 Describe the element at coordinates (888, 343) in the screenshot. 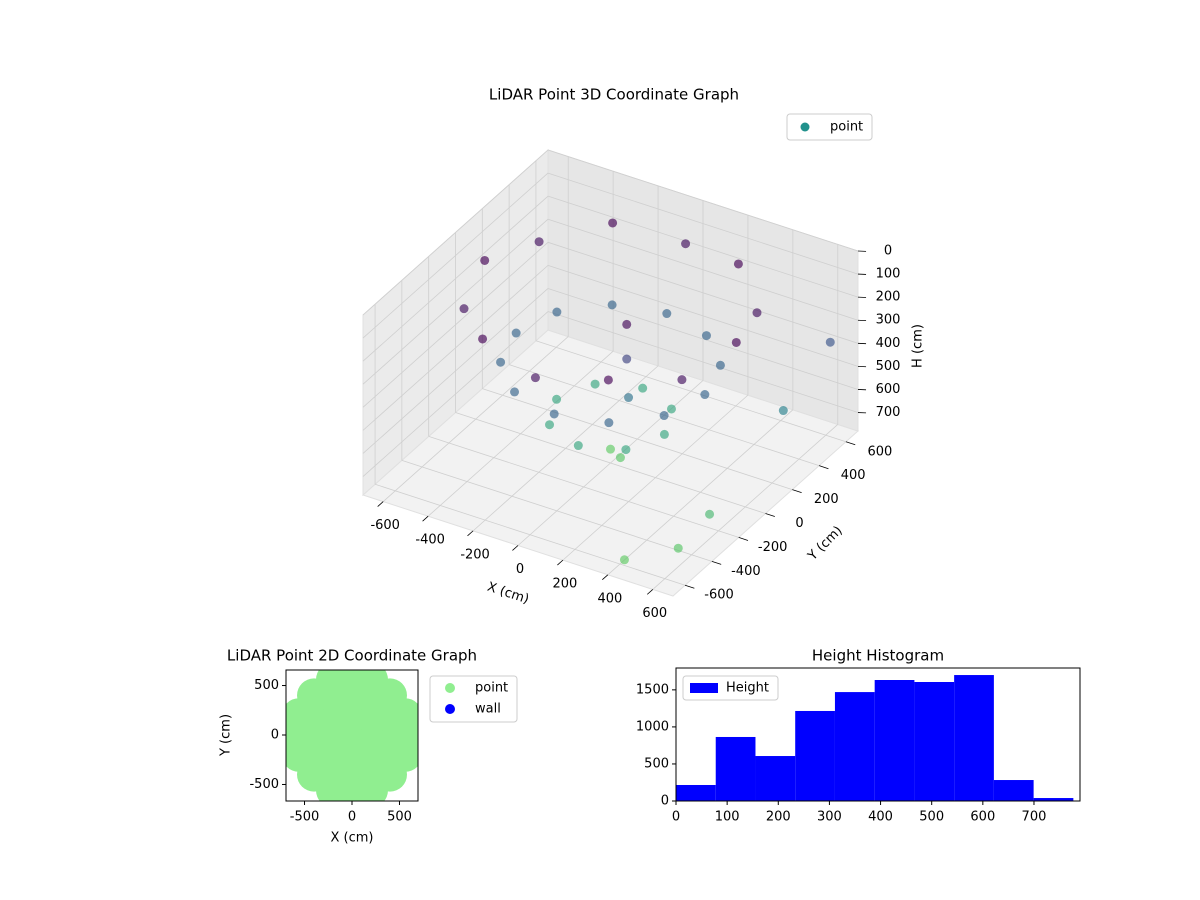

I see `z-tick-label: 400` at that location.